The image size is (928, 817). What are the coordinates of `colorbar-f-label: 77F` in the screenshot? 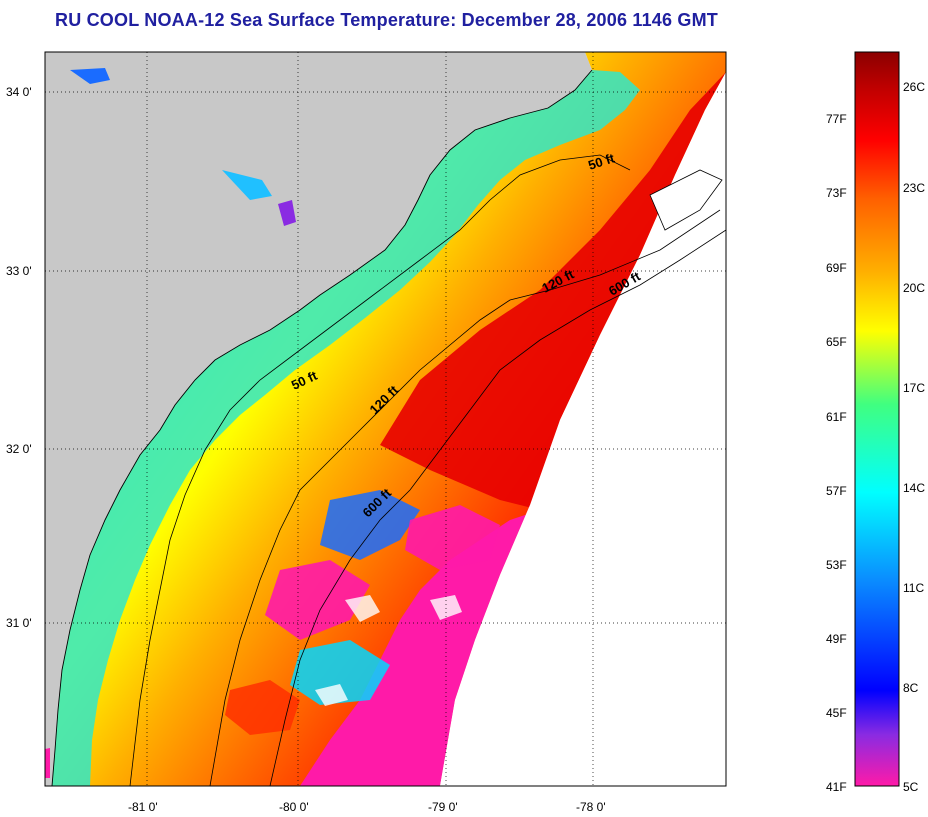 It's located at (836, 119).